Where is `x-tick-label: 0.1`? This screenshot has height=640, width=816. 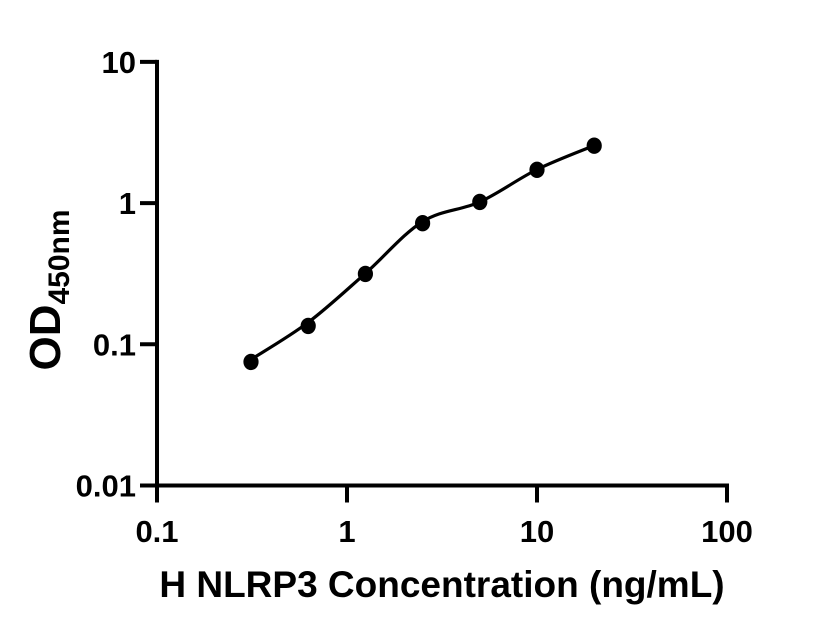
x-tick-label: 0.1 is located at coordinates (156, 531).